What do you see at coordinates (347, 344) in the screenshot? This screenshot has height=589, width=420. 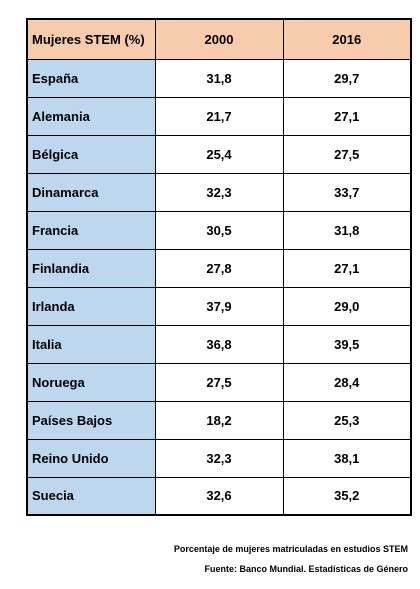 I see `value-2016-cell: 39,5` at bounding box center [347, 344].